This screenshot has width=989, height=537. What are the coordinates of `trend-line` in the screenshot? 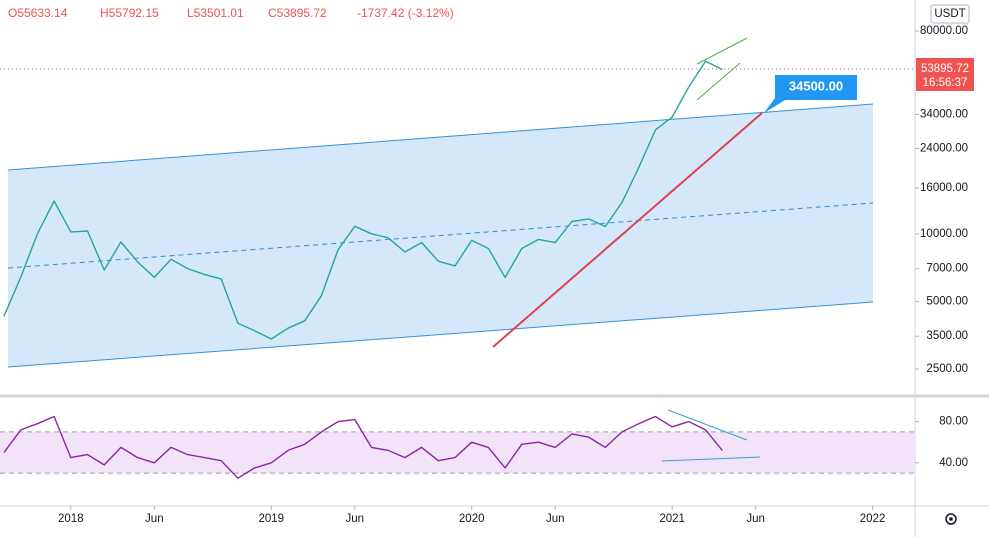 It's located at (627, 230).